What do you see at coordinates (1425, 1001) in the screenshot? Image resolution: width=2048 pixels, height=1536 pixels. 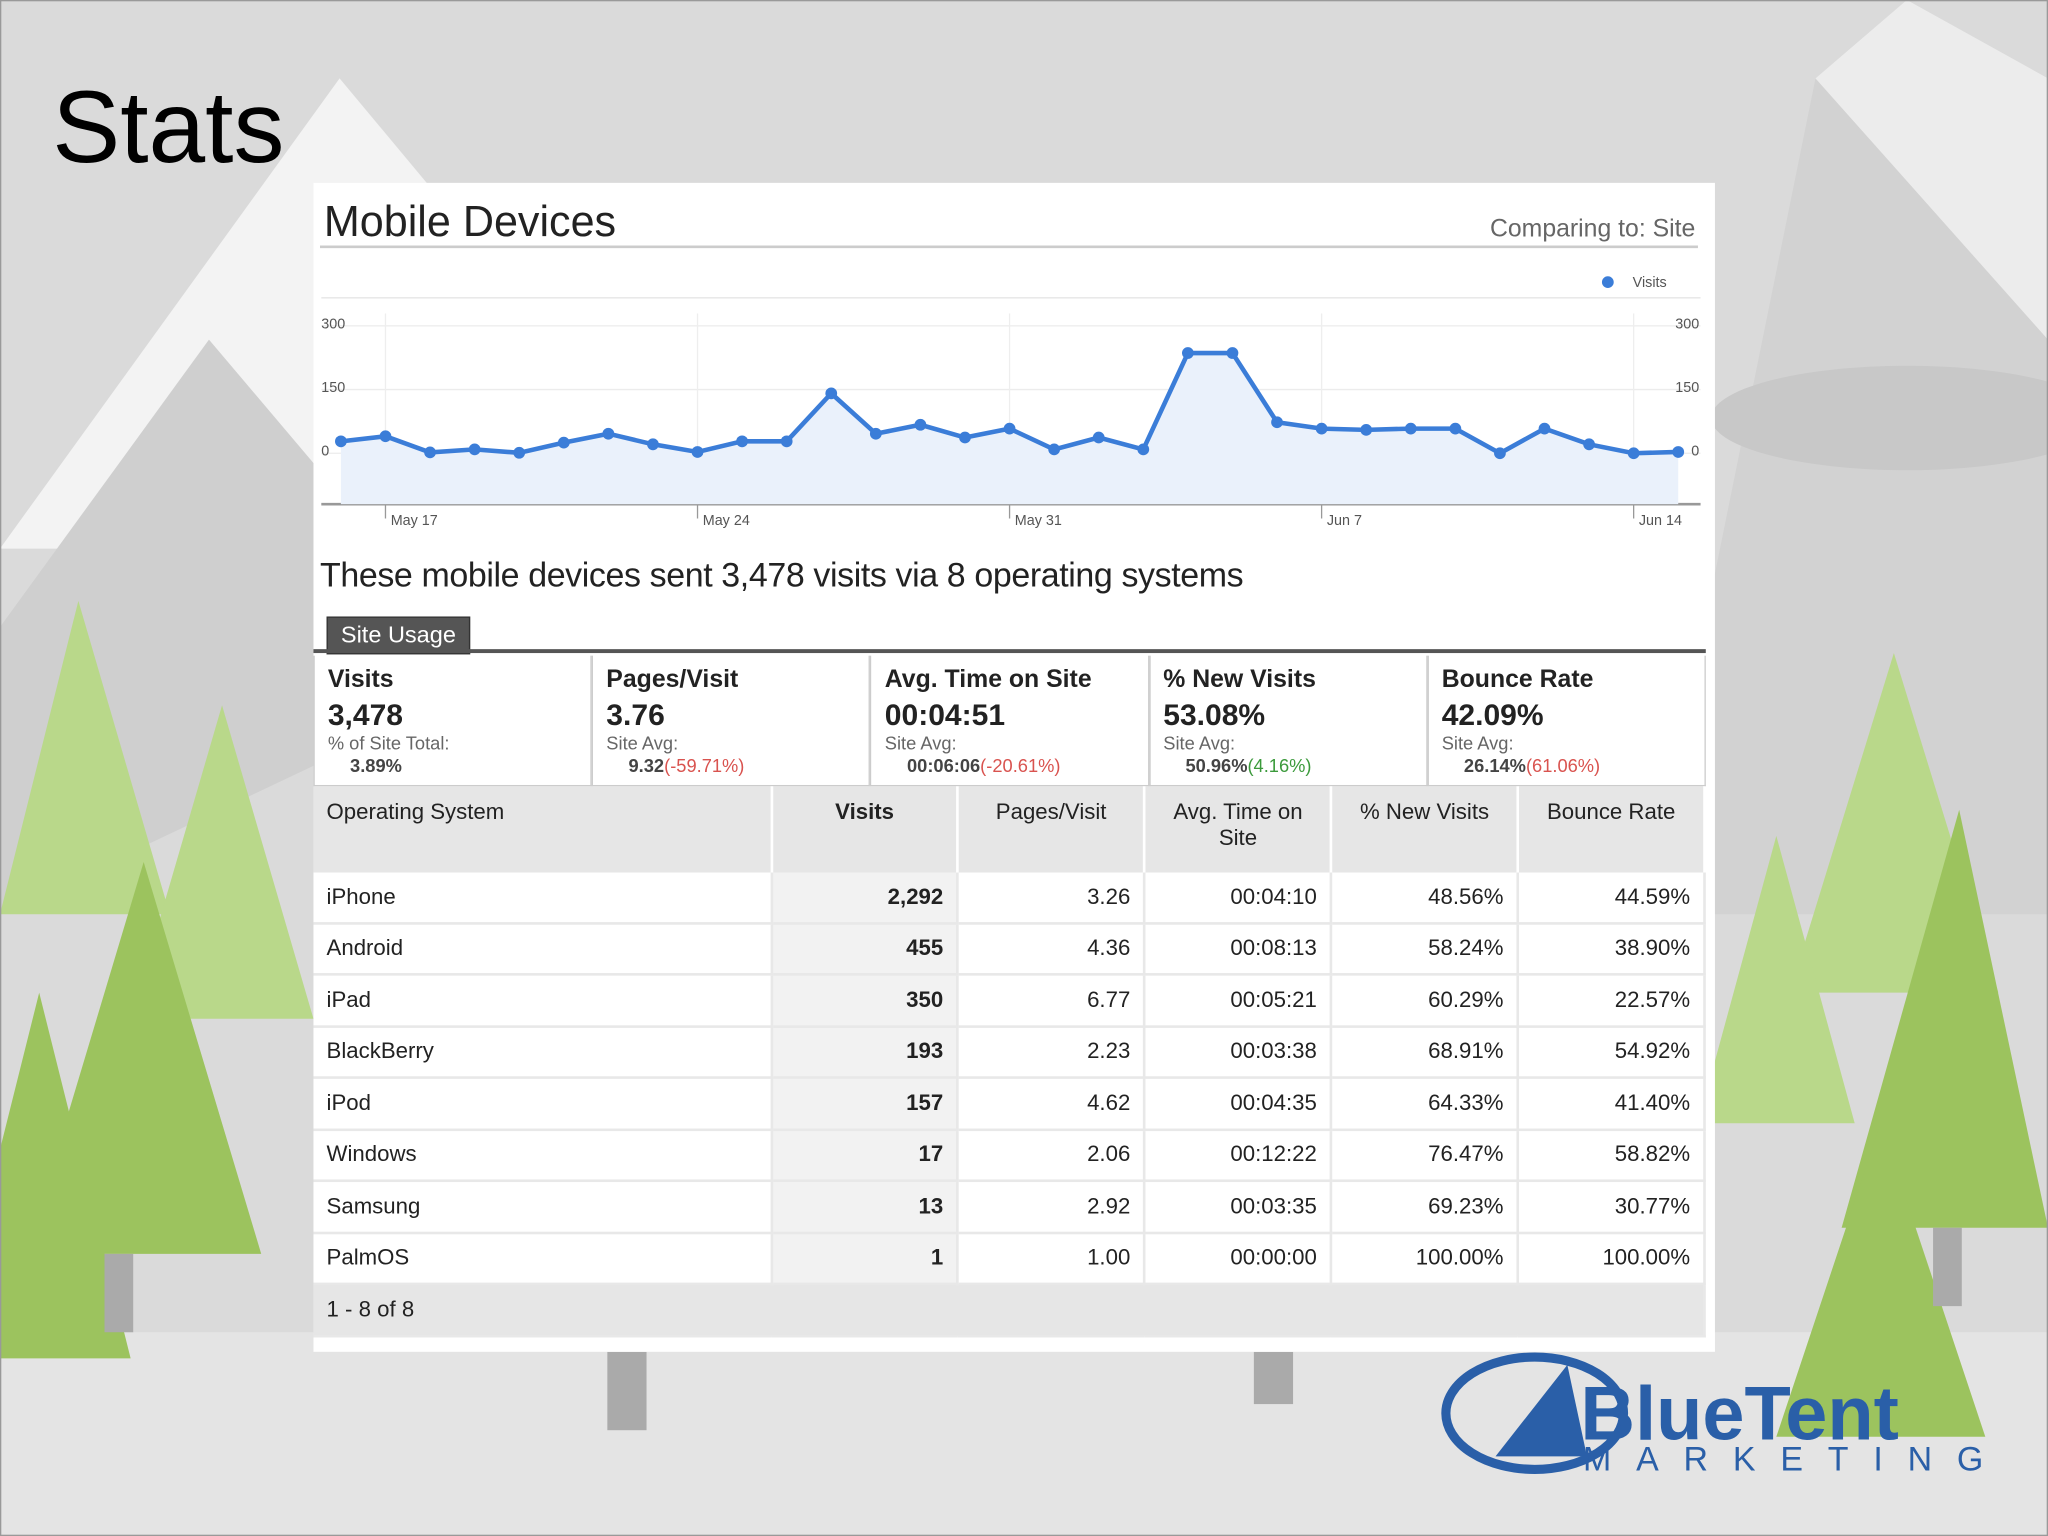 I see `table-cell: 60.29%` at bounding box center [1425, 1001].